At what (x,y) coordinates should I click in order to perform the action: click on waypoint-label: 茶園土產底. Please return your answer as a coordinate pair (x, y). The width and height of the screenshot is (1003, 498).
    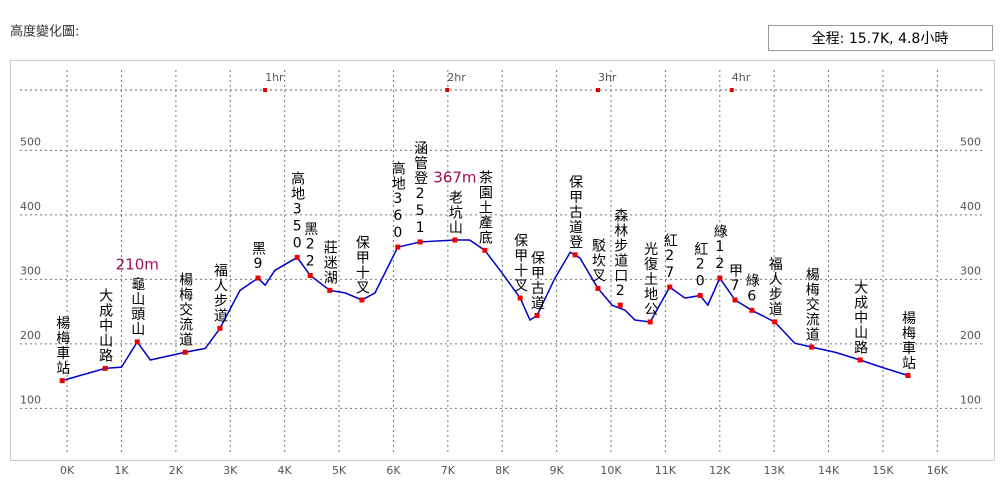
    Looking at the image, I should click on (485, 207).